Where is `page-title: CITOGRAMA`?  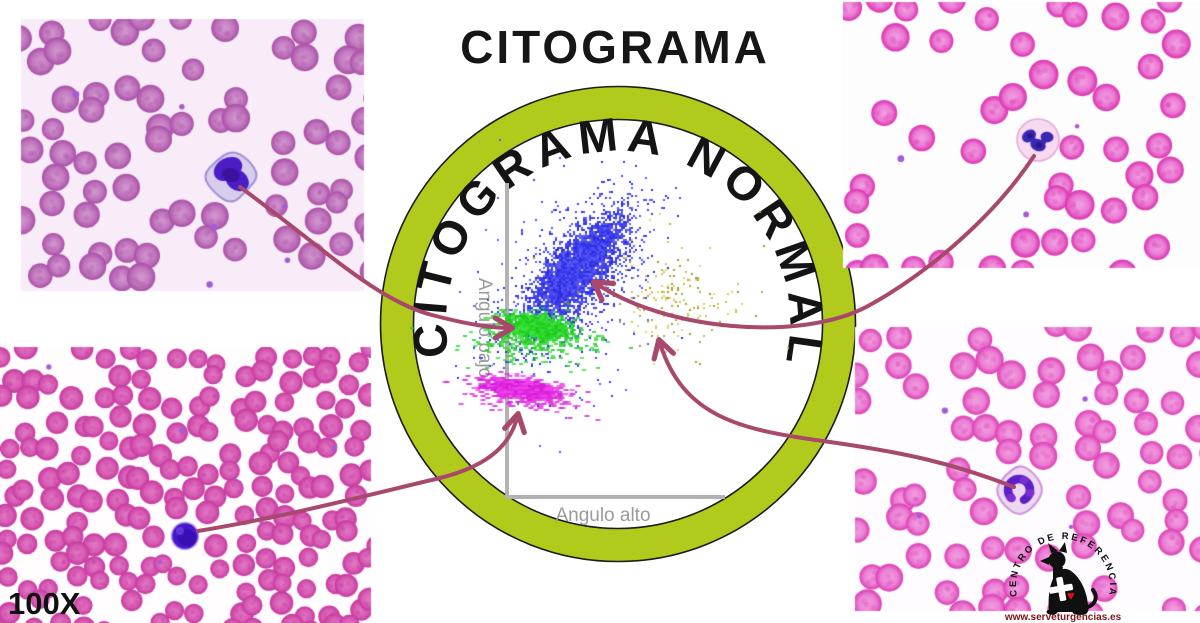 page-title: CITOGRAMA is located at coordinates (615, 47).